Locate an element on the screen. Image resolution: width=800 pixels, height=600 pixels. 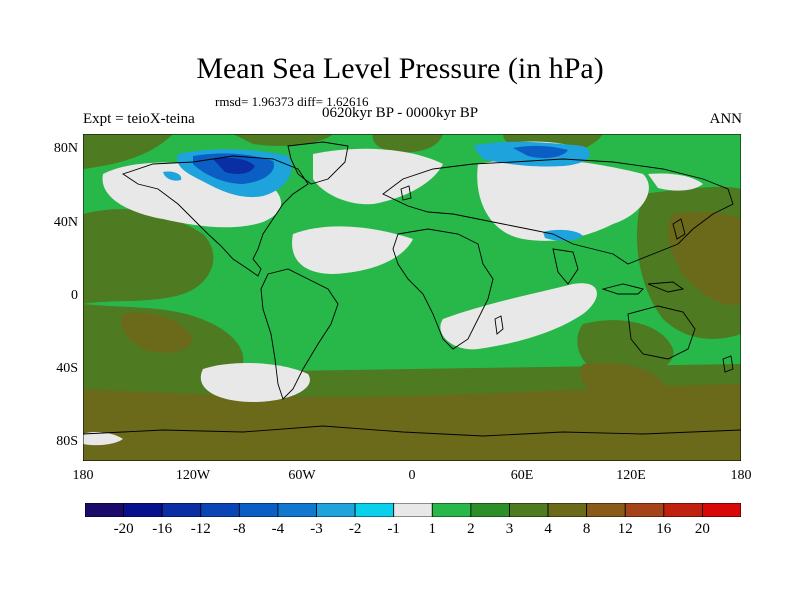
period-label: 0620kyr BP - 0000kyr BP is located at coordinates (400, 113).